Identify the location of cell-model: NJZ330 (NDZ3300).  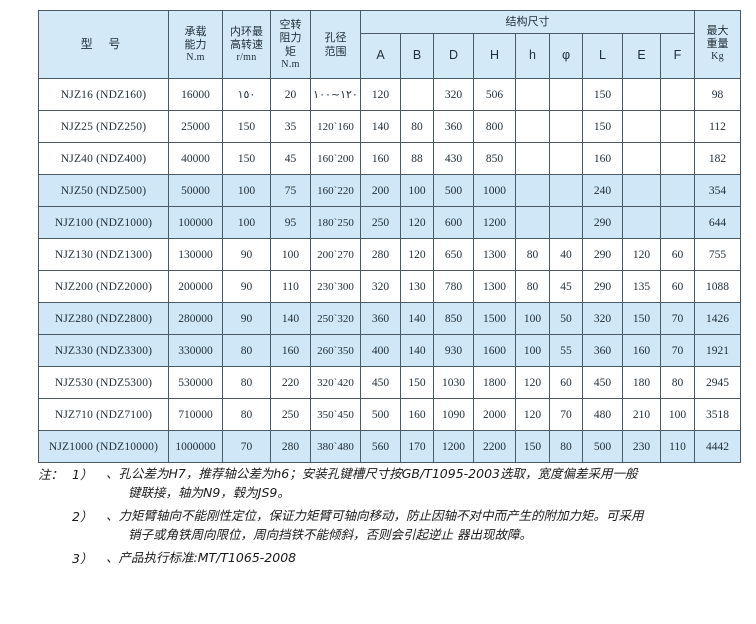
(103, 350).